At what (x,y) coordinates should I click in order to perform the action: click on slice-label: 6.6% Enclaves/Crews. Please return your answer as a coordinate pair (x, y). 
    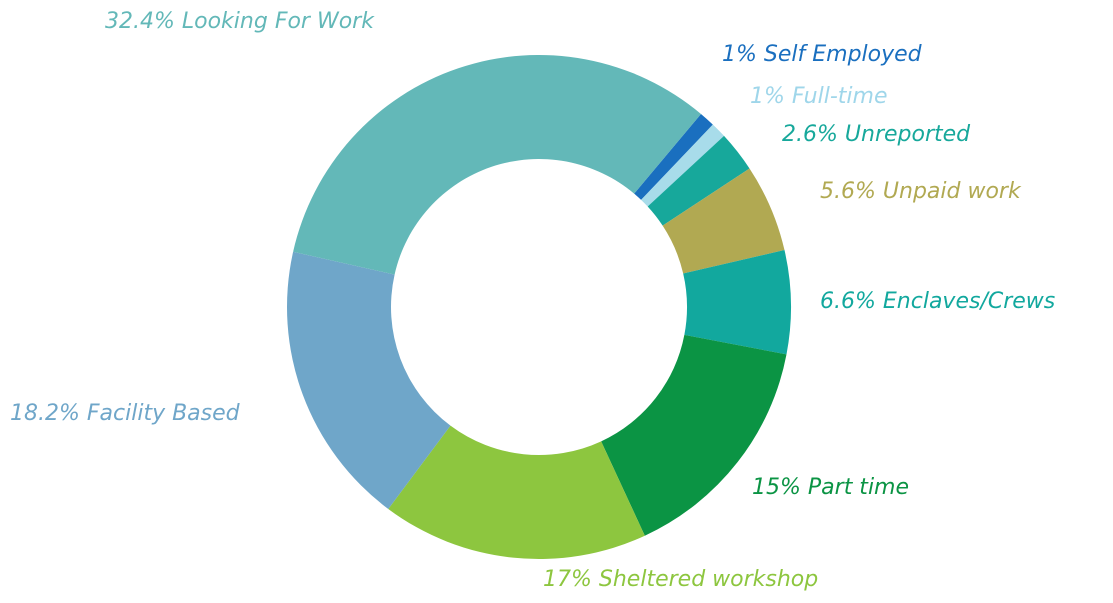
    Looking at the image, I should click on (937, 301).